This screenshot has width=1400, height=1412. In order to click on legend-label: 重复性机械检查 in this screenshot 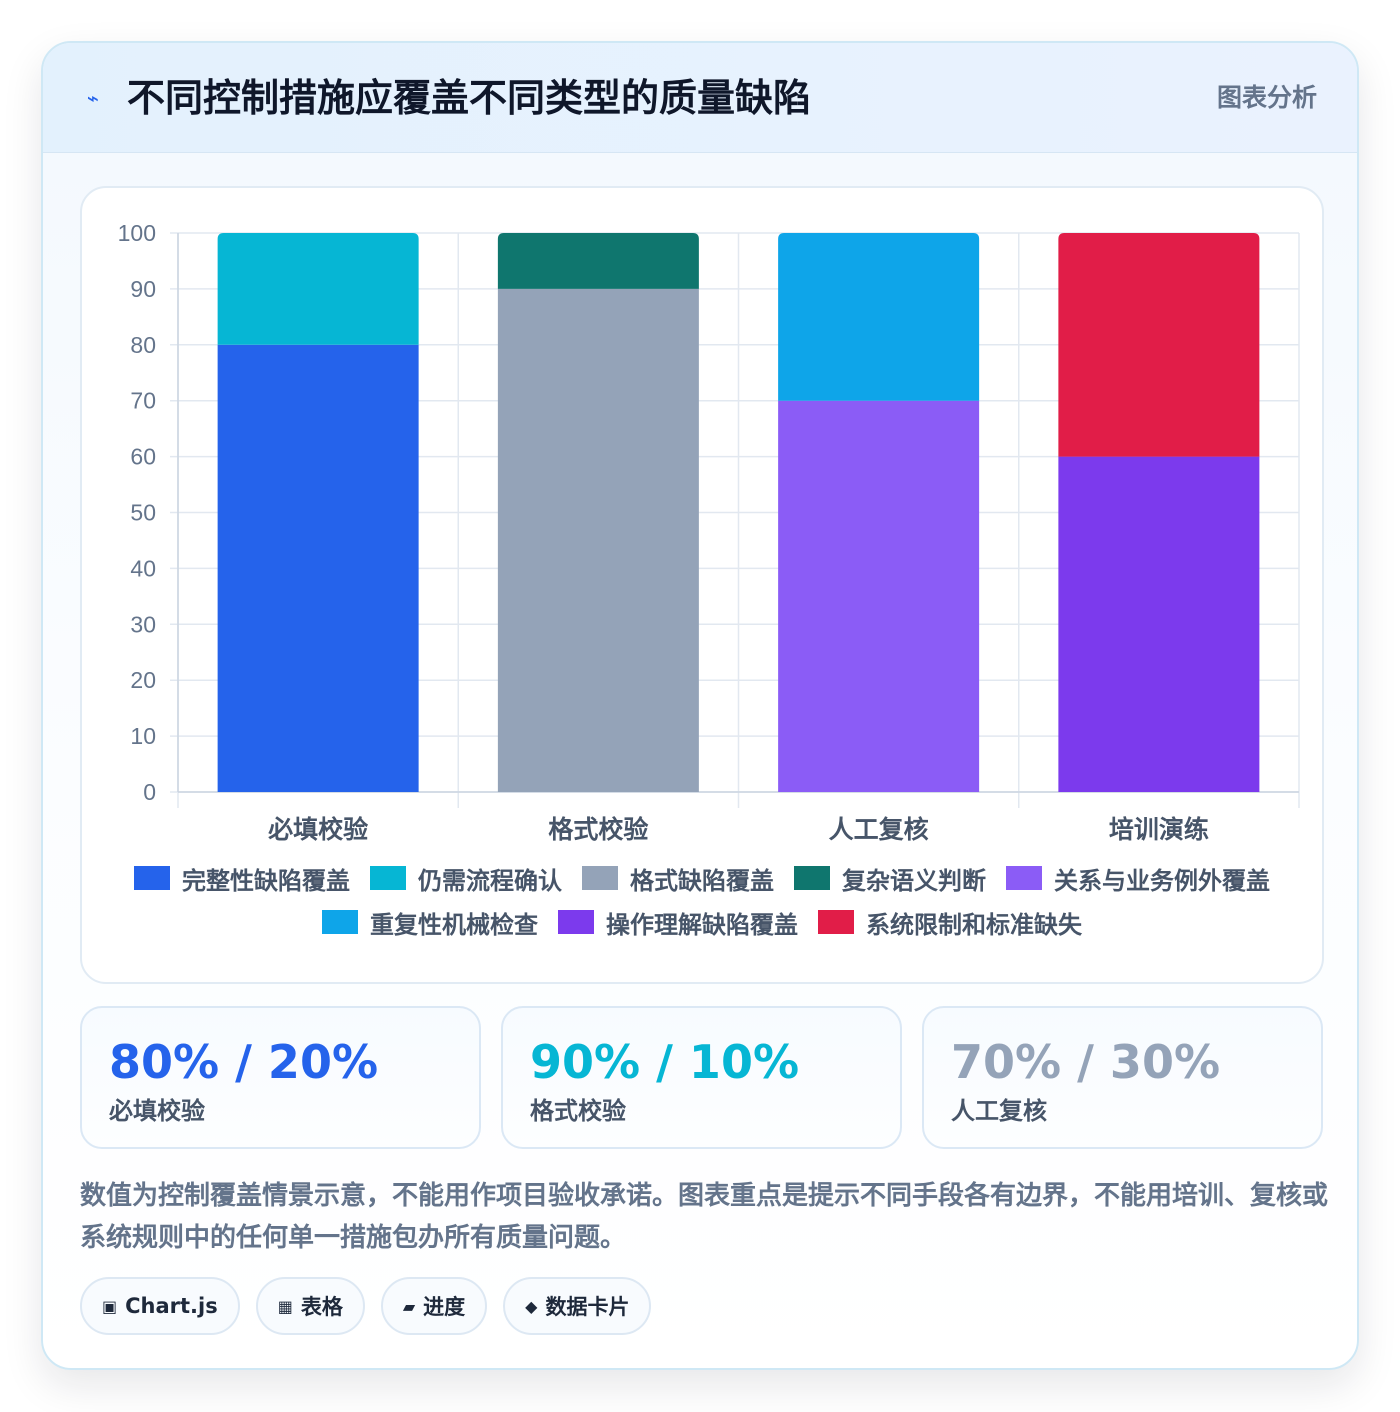, I will do `click(454, 924)`.